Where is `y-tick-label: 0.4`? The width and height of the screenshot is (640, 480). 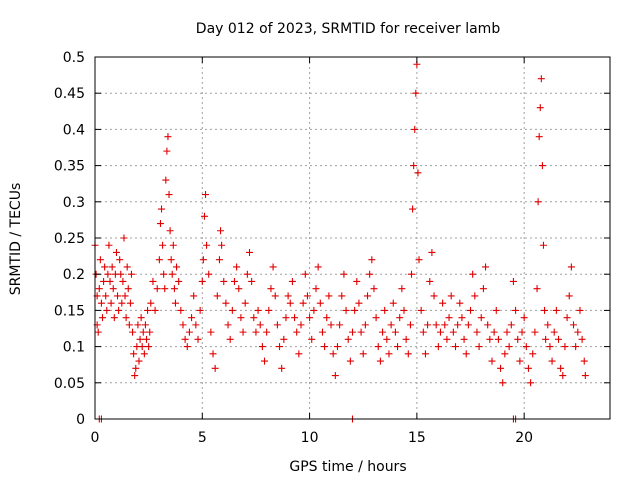
y-tick-label: 0.4 is located at coordinates (74, 130).